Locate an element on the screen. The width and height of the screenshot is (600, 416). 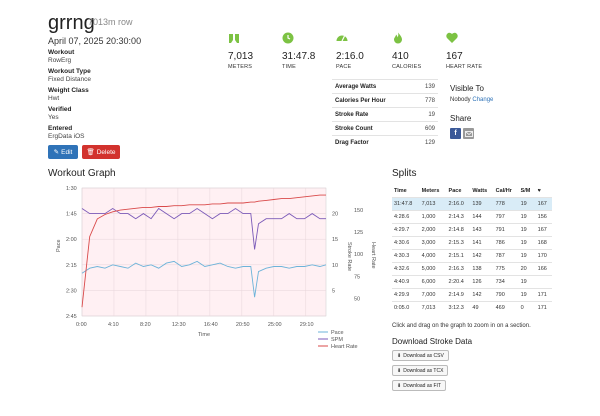
y-tick-label: 1:45 is located at coordinates (71, 215).